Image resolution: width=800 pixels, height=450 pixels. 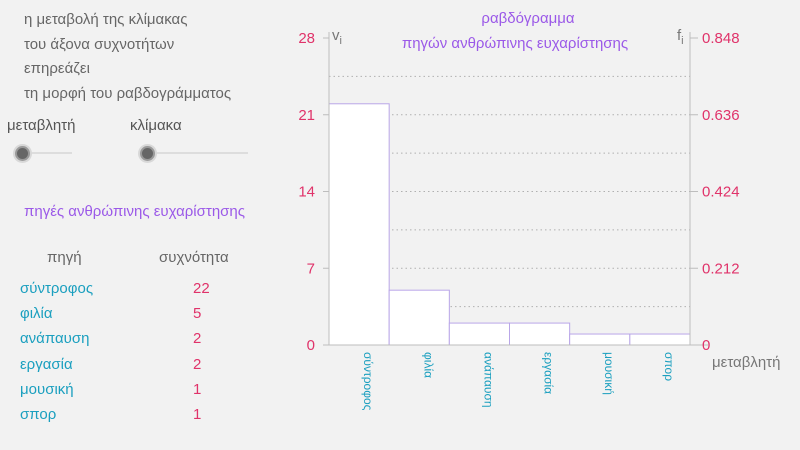 I want to click on table-row-name: εργασία, so click(x=46, y=364).